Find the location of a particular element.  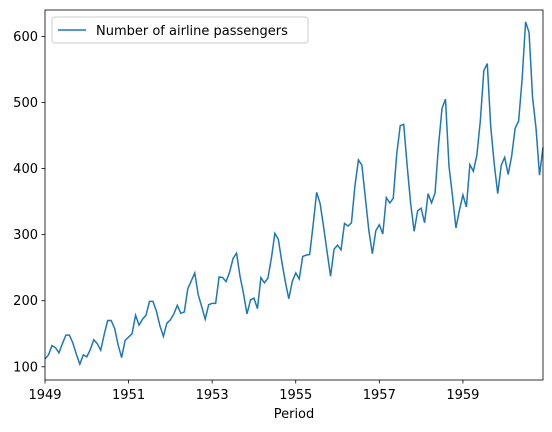

y-tick-label: 500 is located at coordinates (25, 103).